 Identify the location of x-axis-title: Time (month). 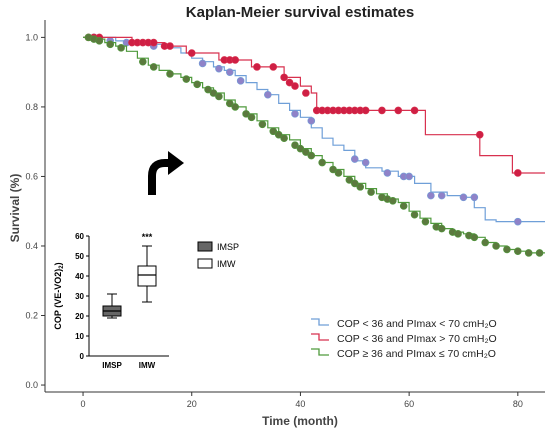
(300, 421).